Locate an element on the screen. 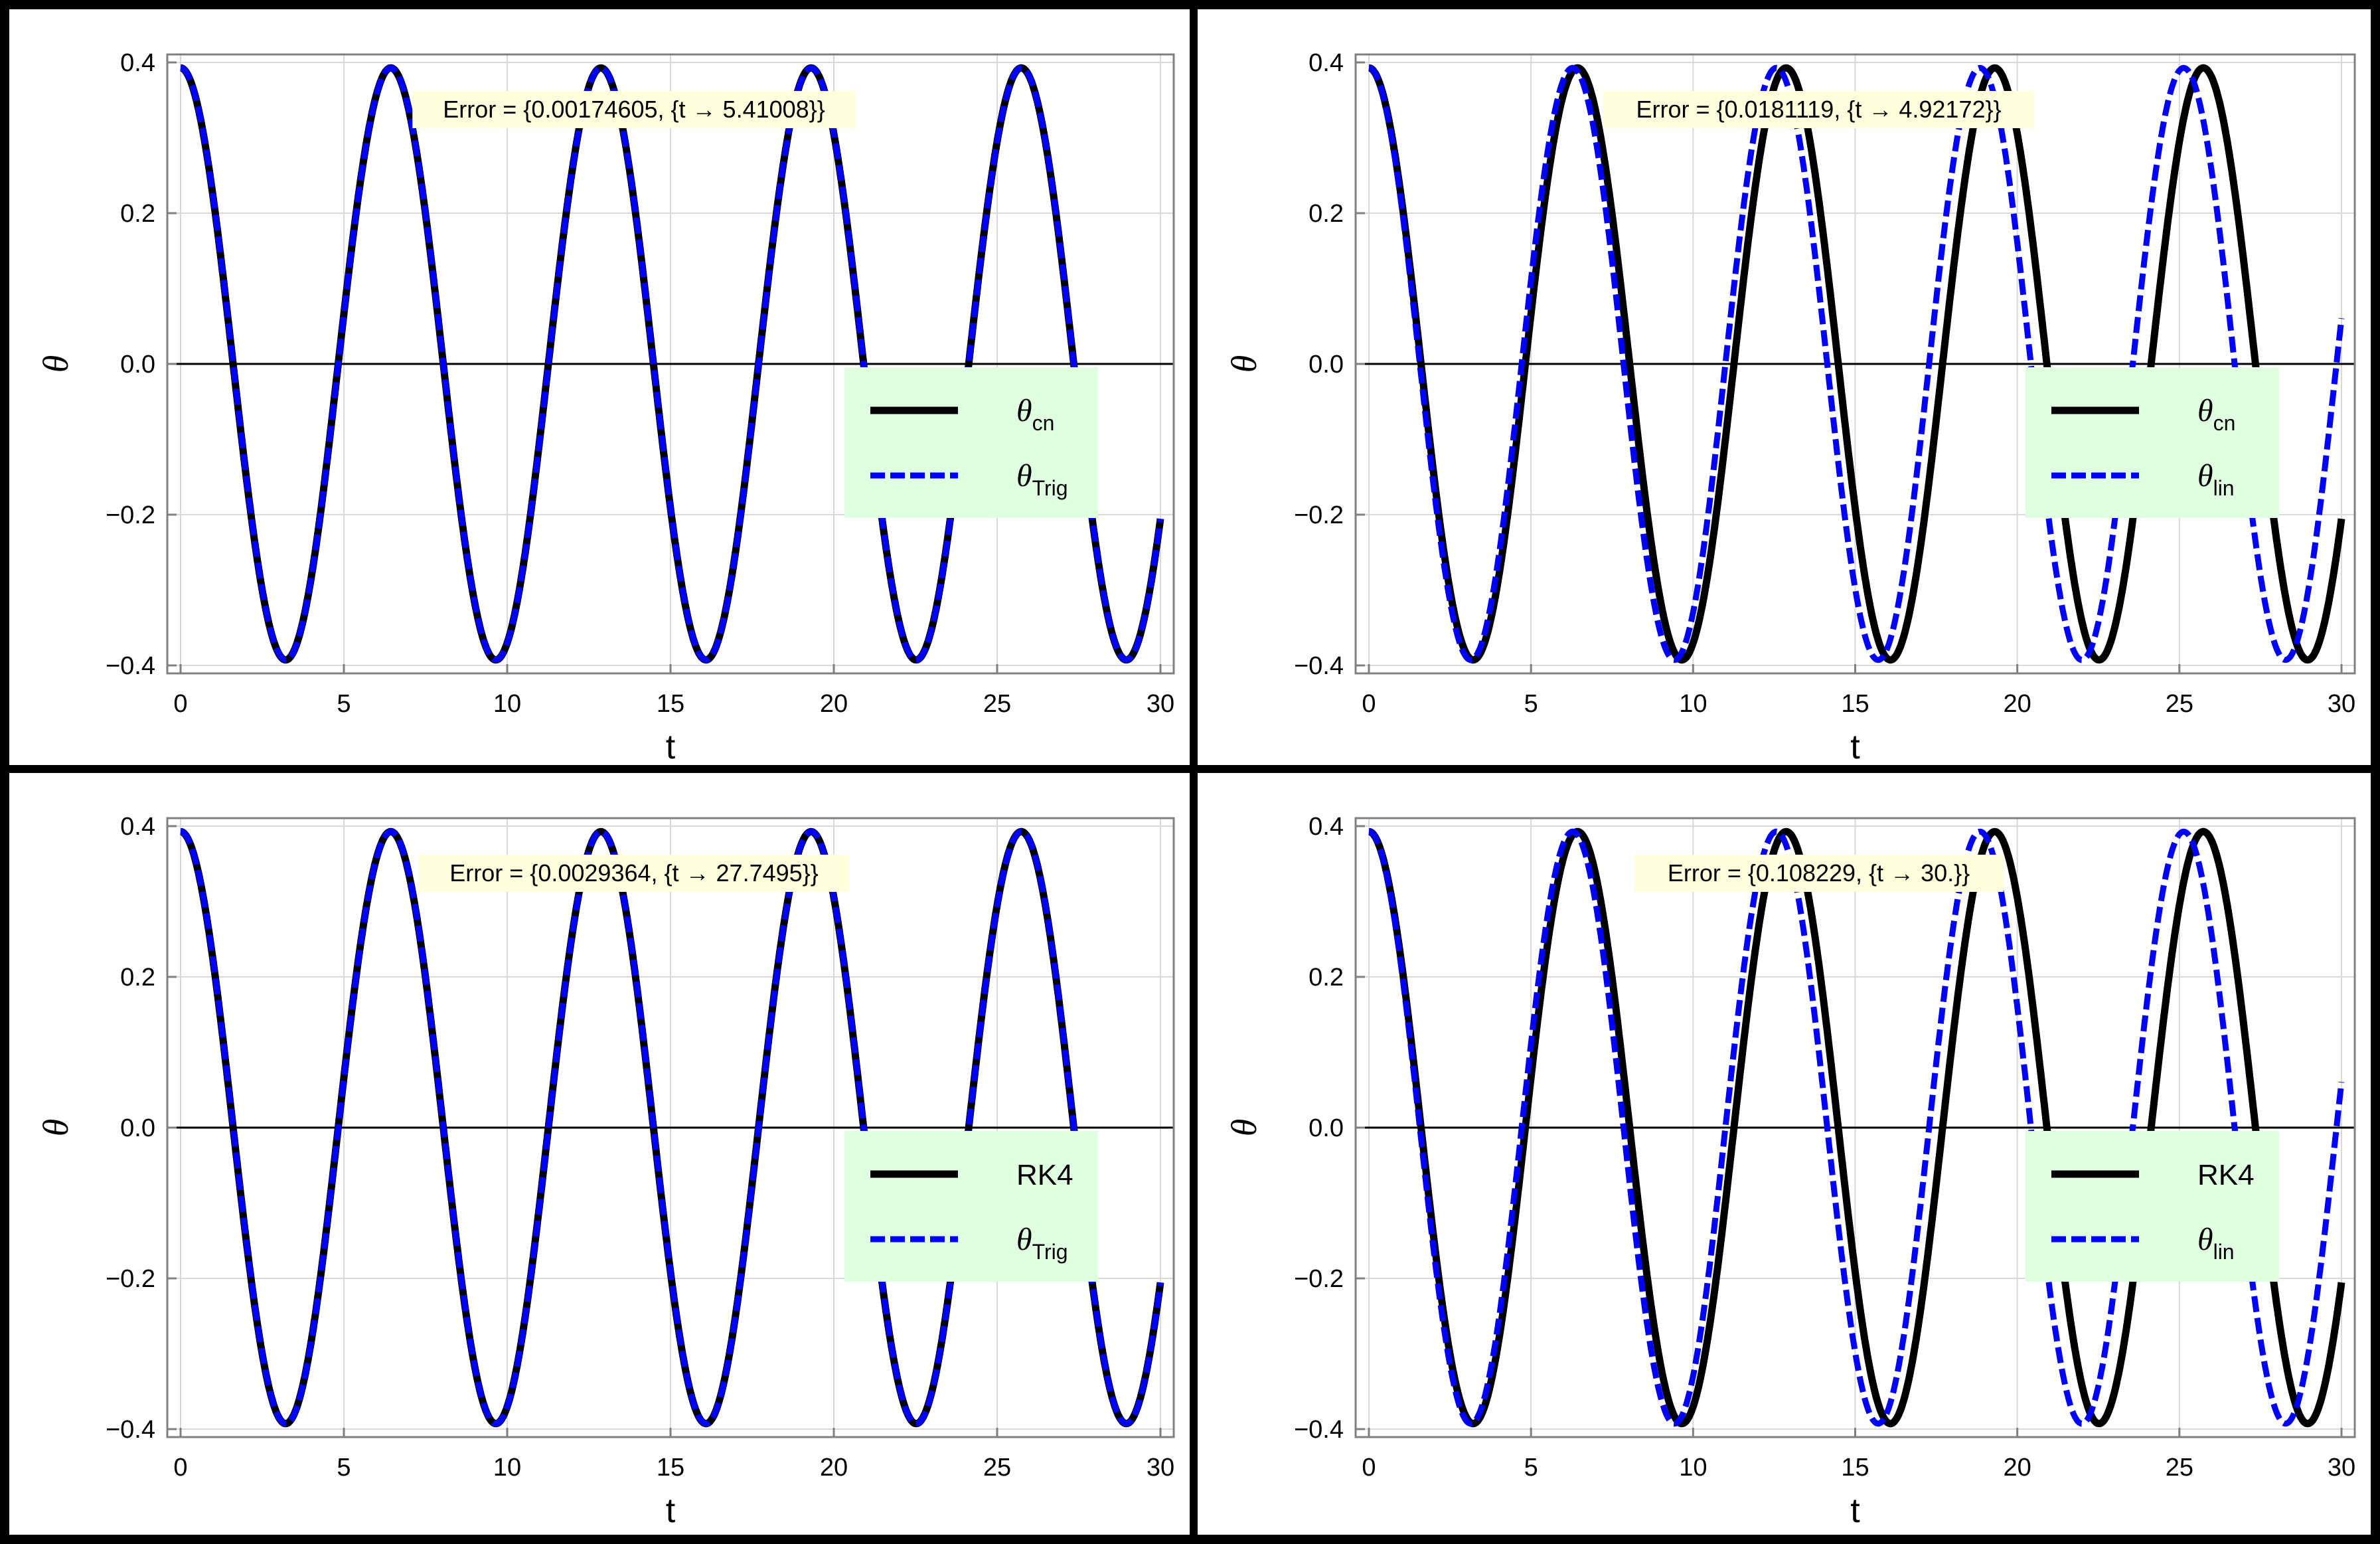  error-annotation: Error = {0.108229, {t → 30.}} is located at coordinates (1819, 873).